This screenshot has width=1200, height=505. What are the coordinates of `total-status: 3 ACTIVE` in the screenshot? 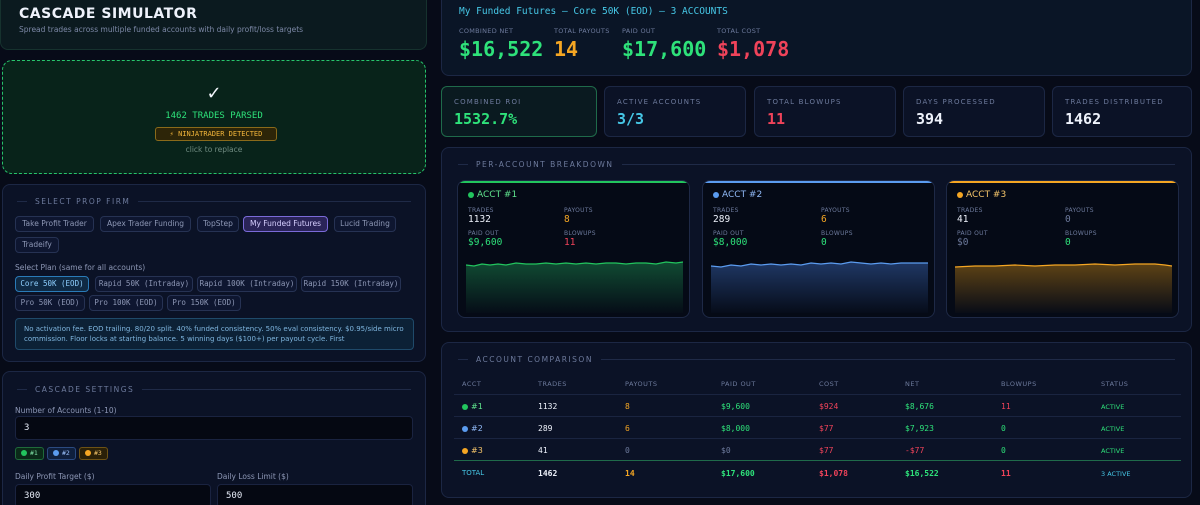 It's located at (1116, 474).